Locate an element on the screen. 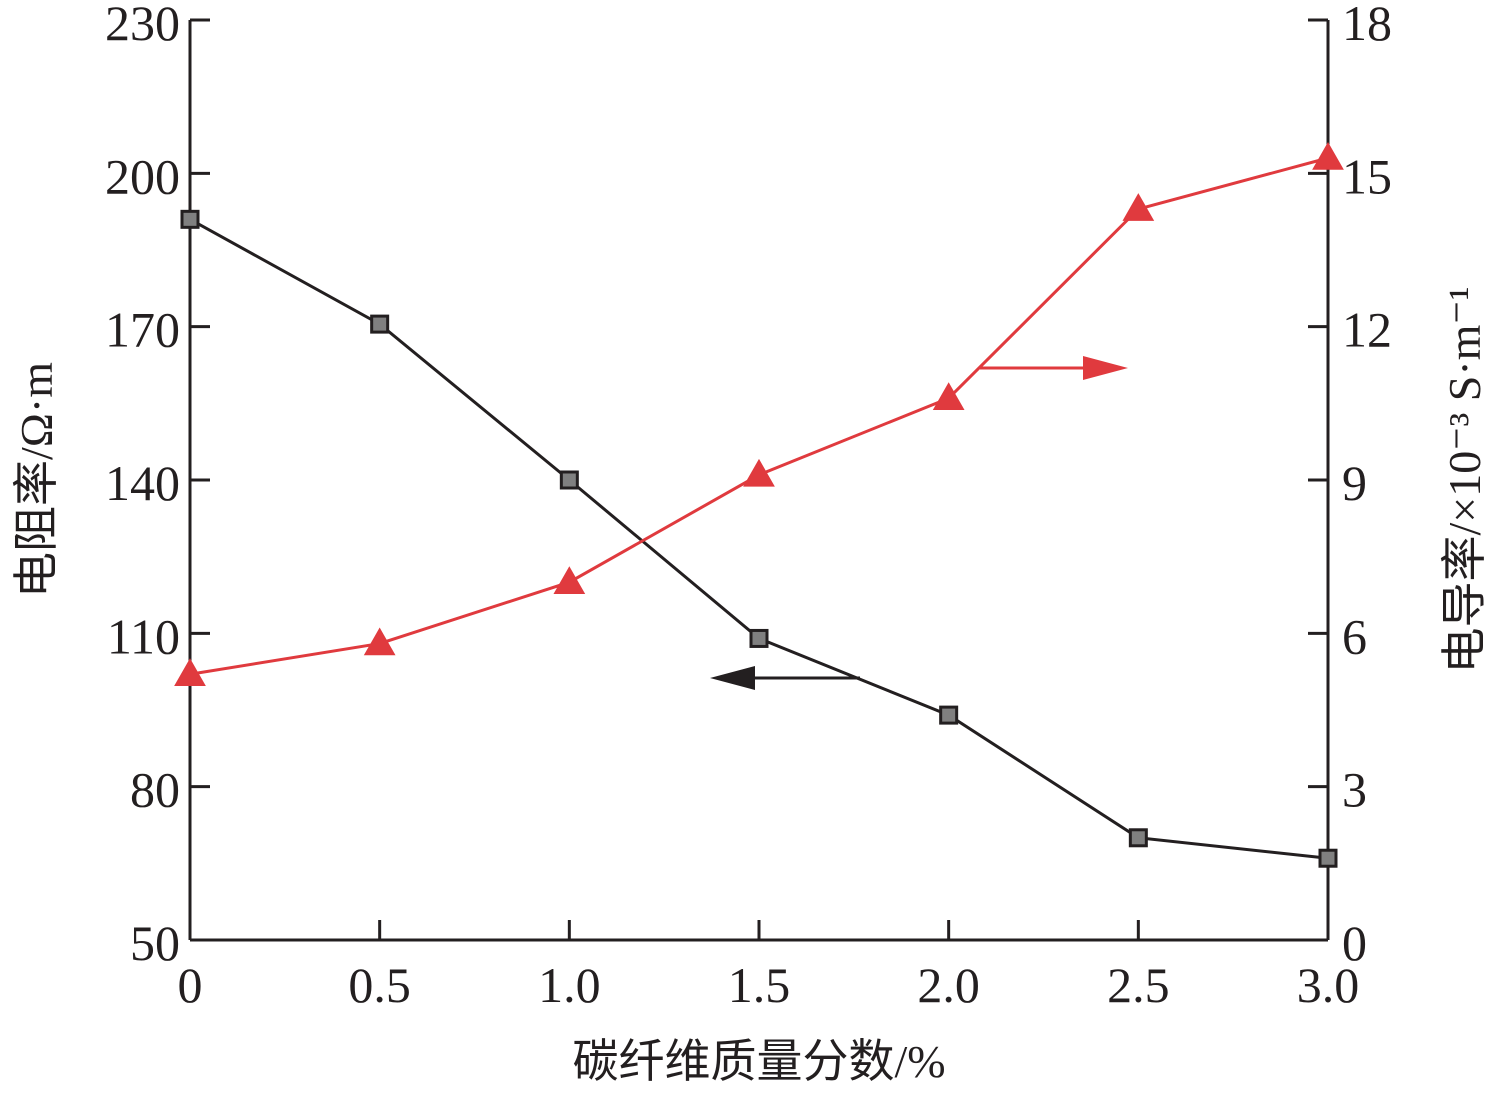 The height and width of the screenshot is (1096, 1493). x-tick-label: 0.5 is located at coordinates (379, 985).